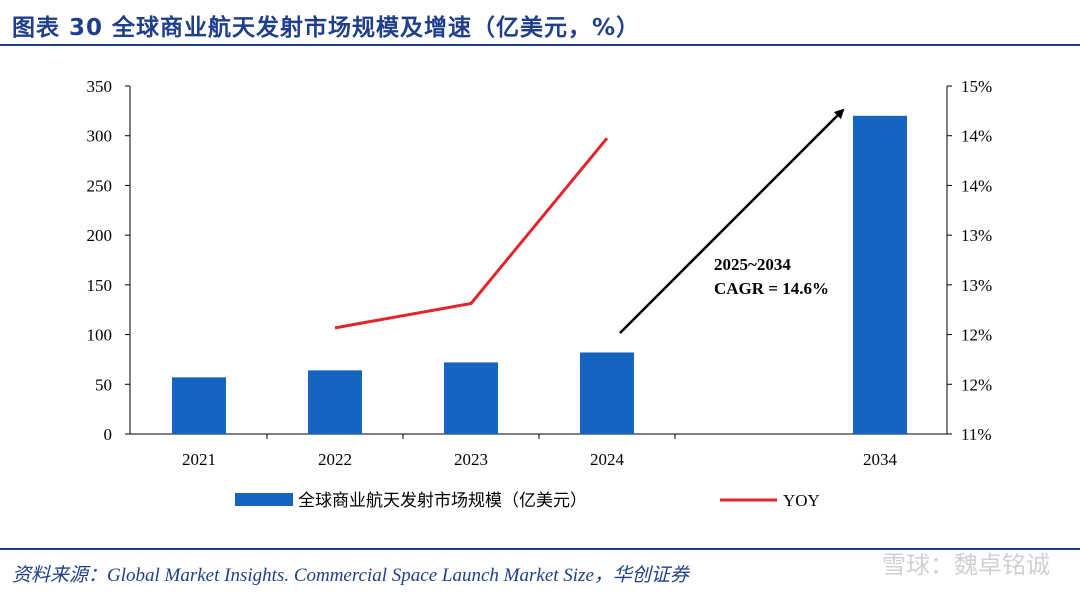 This screenshot has height=595, width=1080. I want to click on watermark: 雪球：魏卓铭诚, so click(966, 565).